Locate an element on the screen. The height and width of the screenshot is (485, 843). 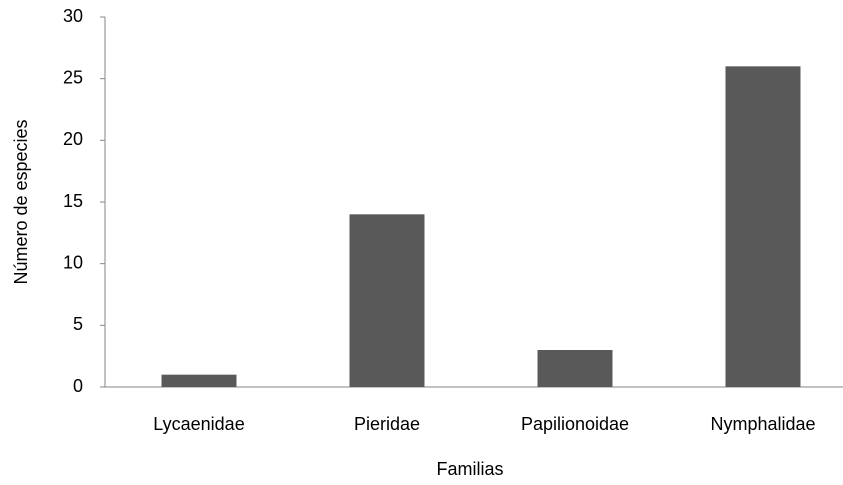
y-tick-label: 20 is located at coordinates (73, 139).